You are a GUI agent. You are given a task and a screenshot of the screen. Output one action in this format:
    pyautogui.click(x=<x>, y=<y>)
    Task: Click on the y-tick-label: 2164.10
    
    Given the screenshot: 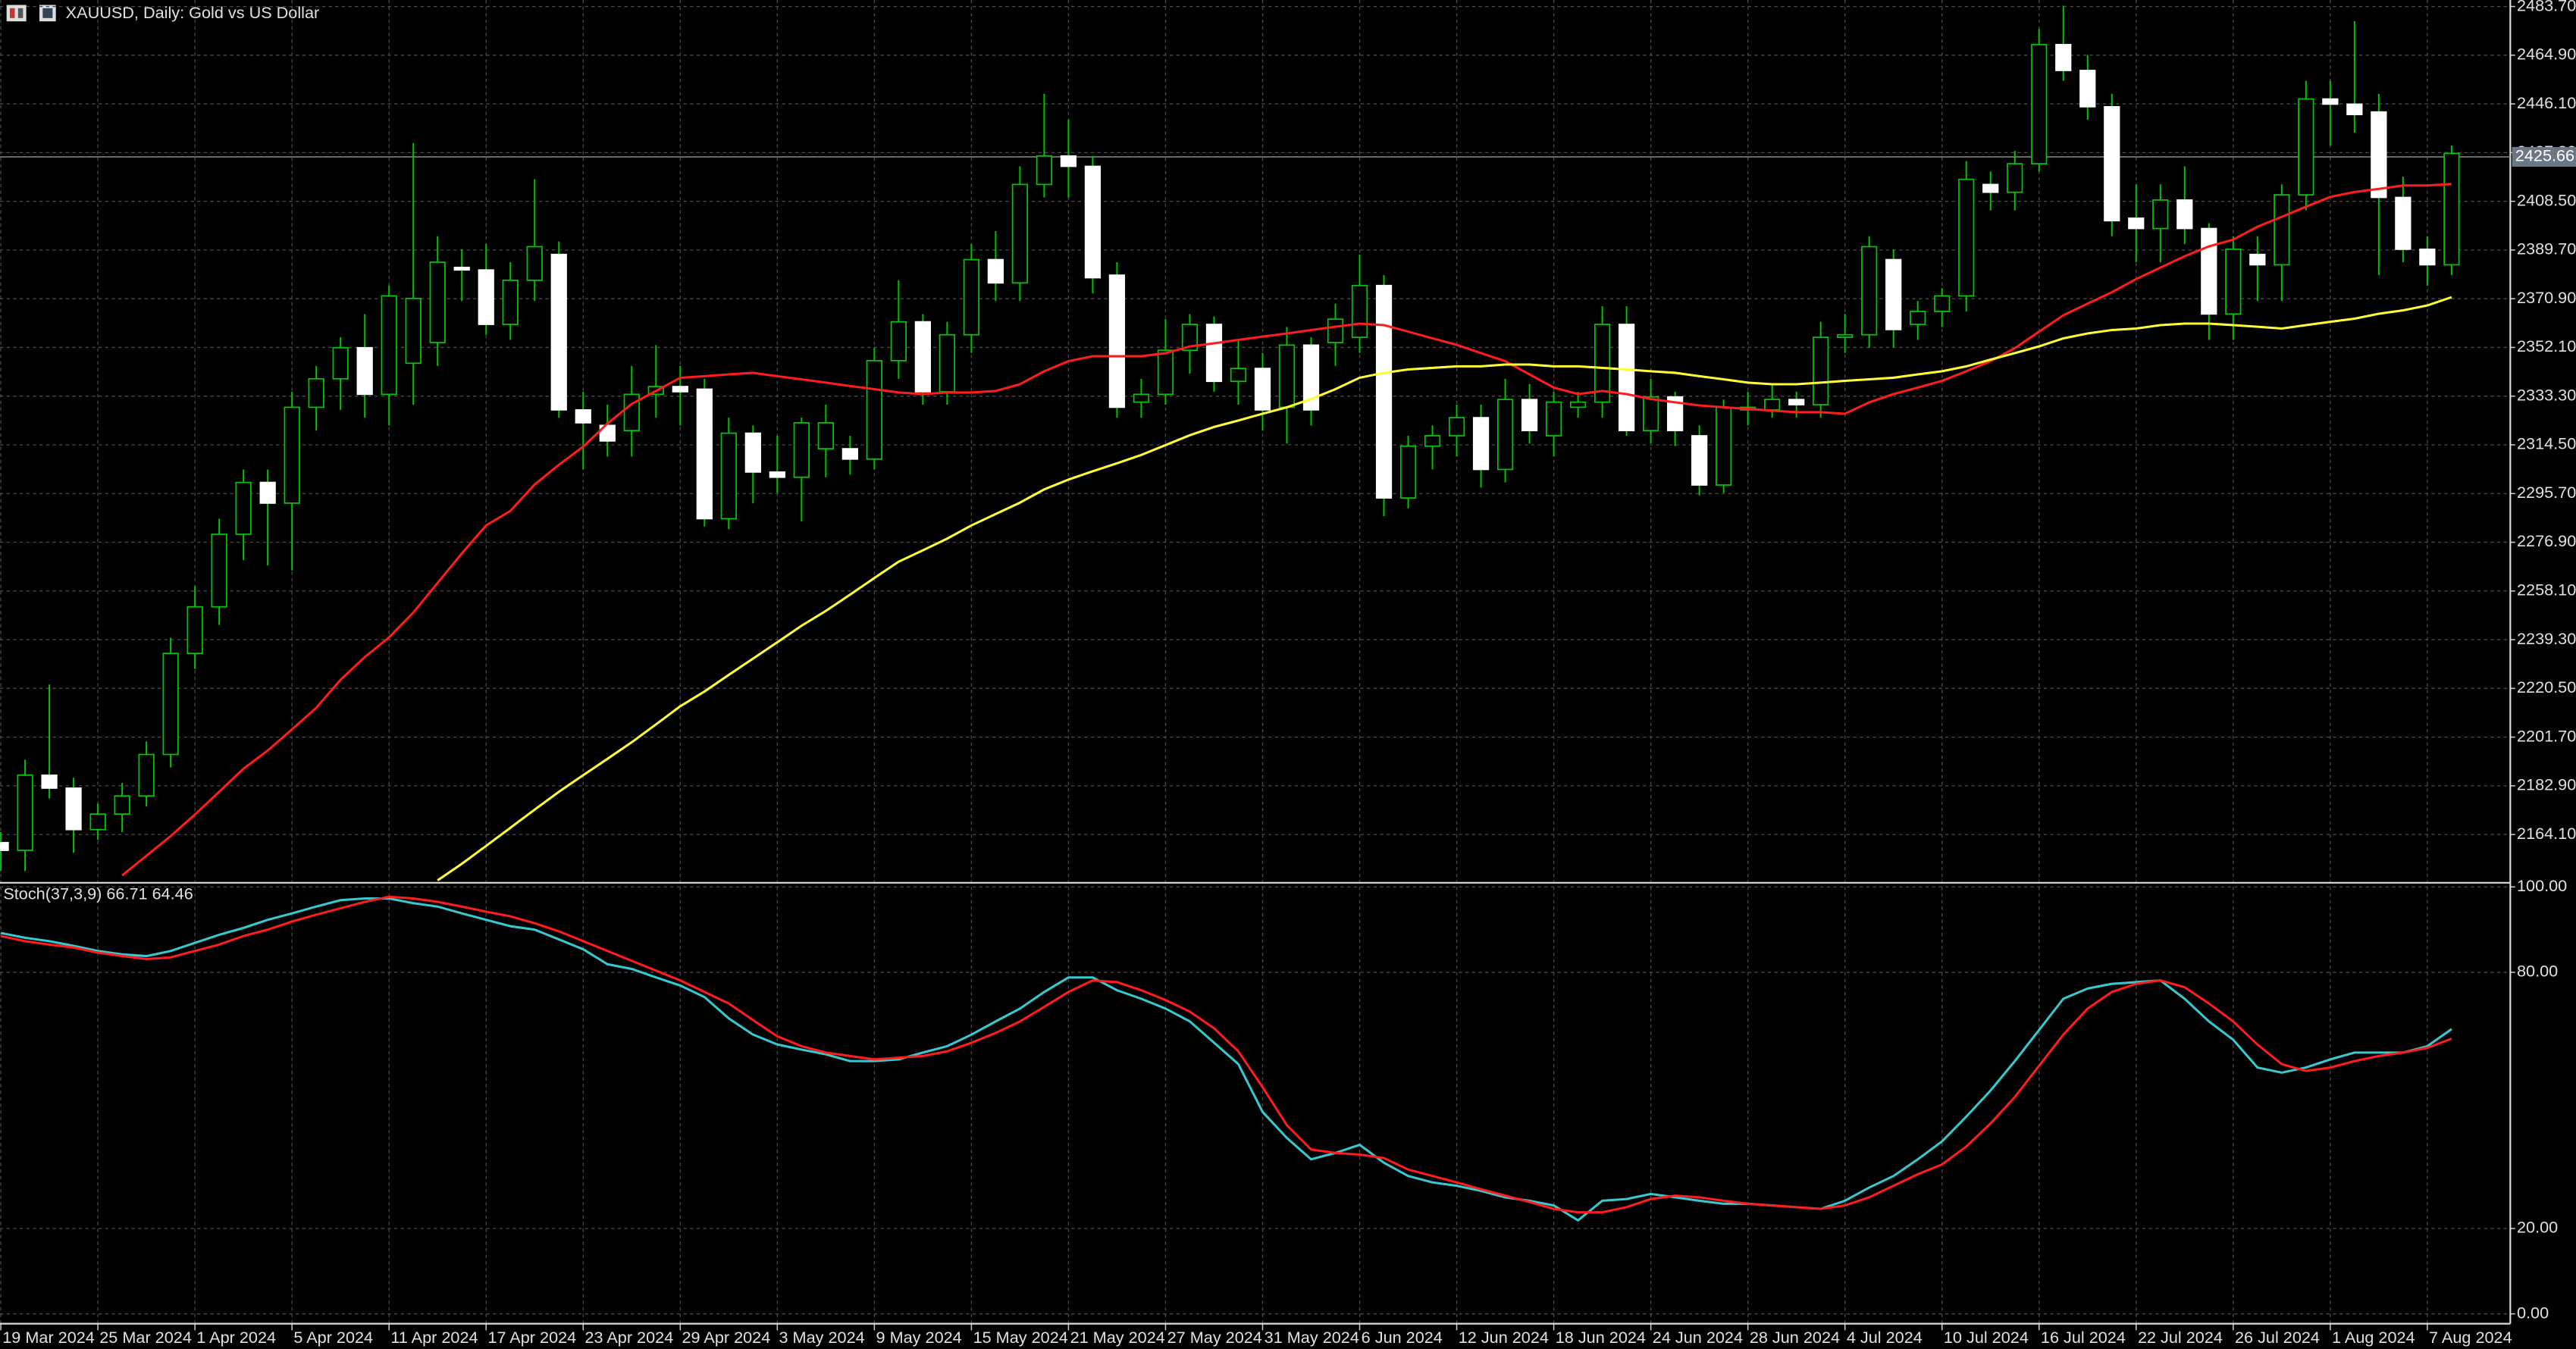 What is the action you would take?
    pyautogui.click(x=2546, y=834)
    